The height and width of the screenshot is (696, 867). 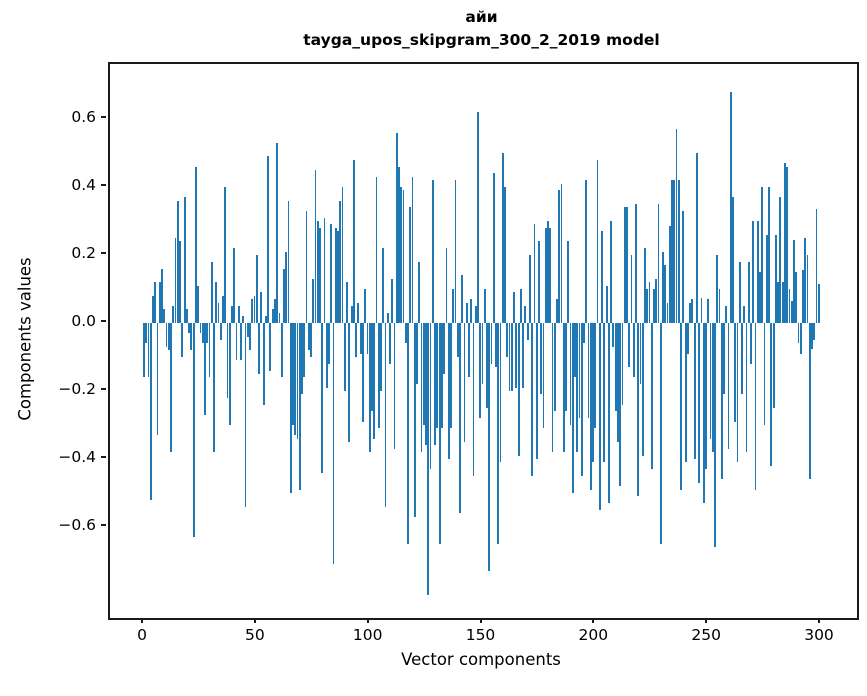 I want to click on x-tick-label: 50, so click(x=254, y=635).